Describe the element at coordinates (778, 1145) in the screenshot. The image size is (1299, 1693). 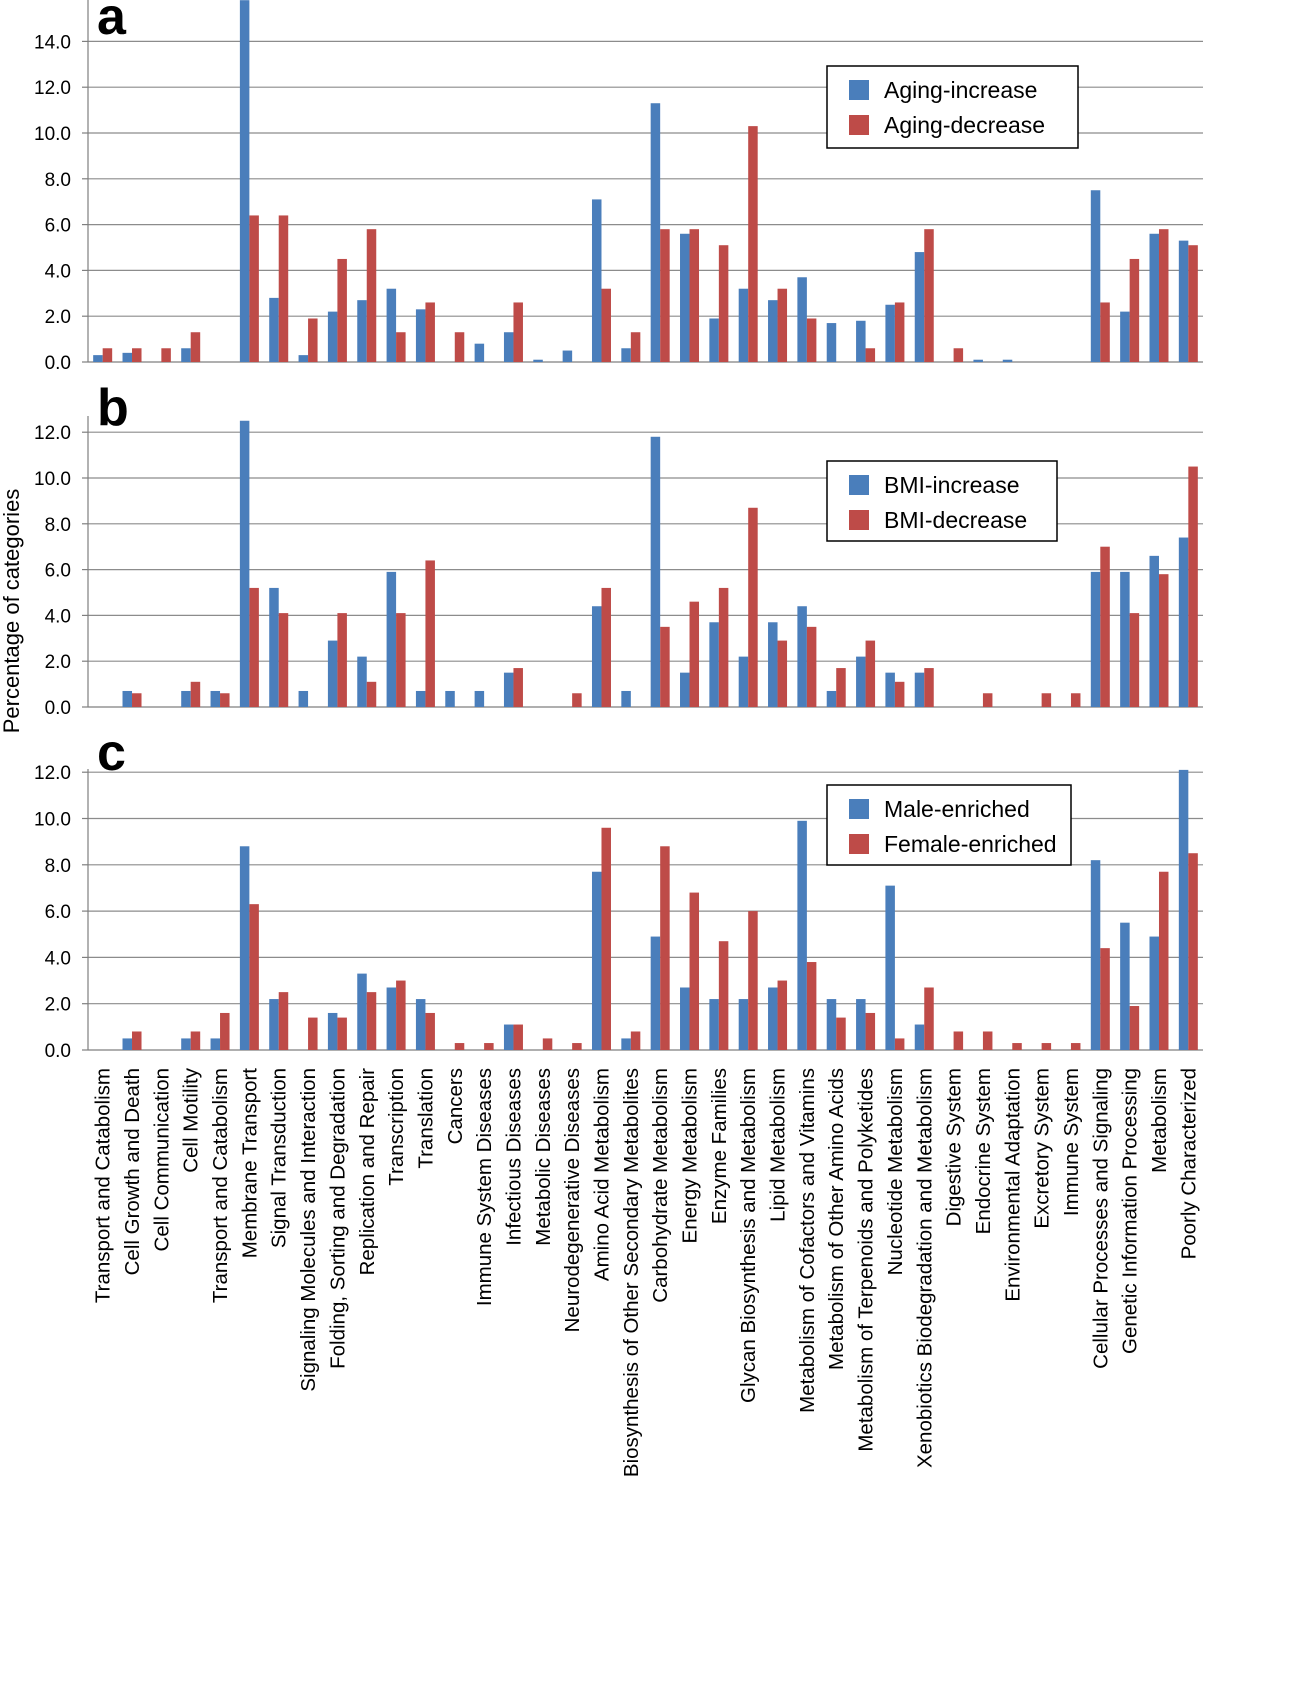
I see `category-label: Lipid Metabolism` at that location.